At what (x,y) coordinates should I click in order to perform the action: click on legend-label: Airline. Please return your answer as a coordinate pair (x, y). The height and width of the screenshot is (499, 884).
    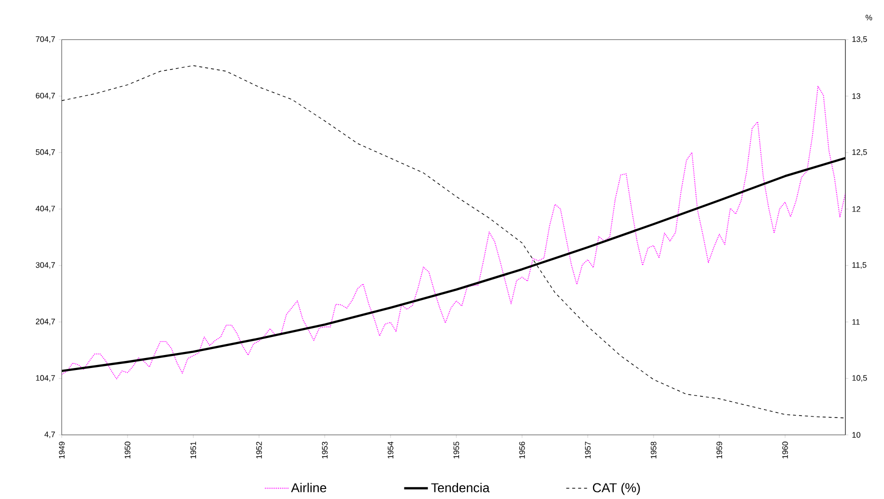
    Looking at the image, I should click on (308, 487).